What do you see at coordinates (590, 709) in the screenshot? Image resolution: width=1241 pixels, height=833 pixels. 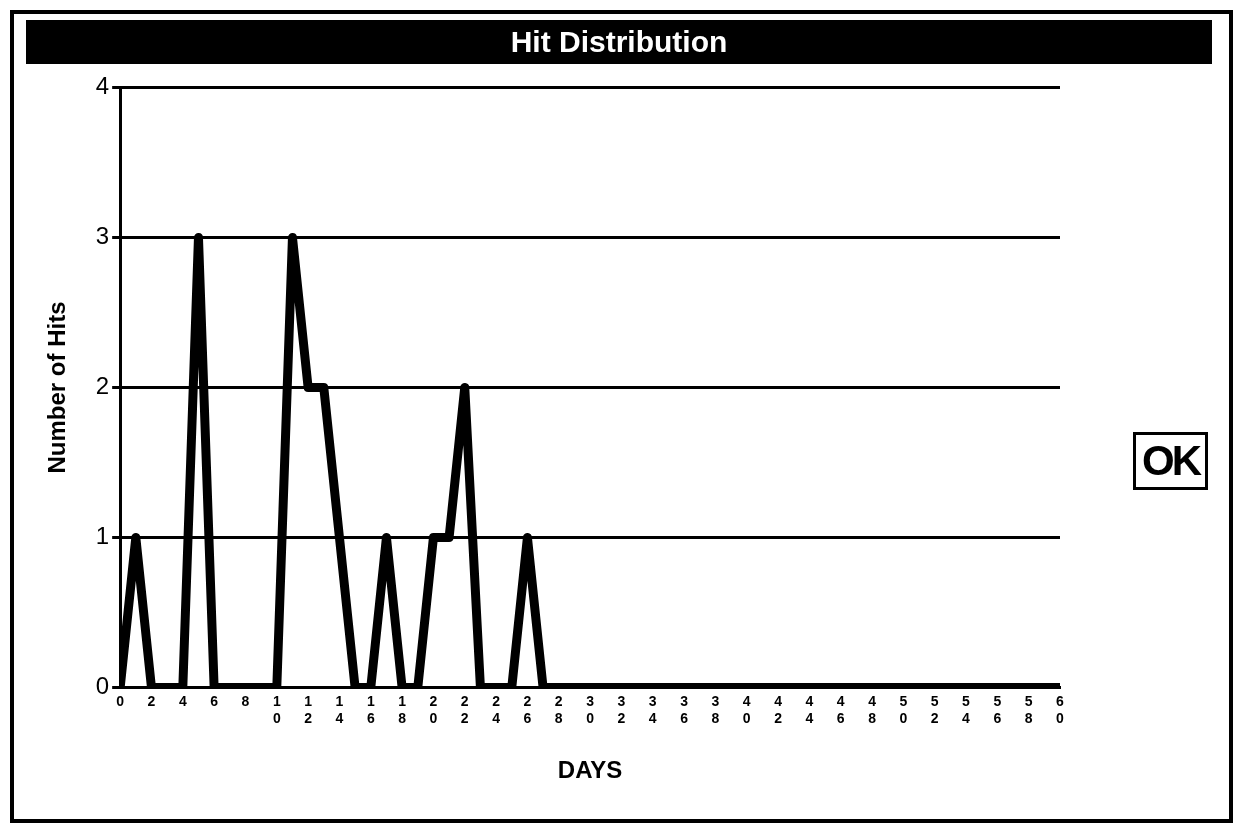 I see `x-tick-label: 3 0` at bounding box center [590, 709].